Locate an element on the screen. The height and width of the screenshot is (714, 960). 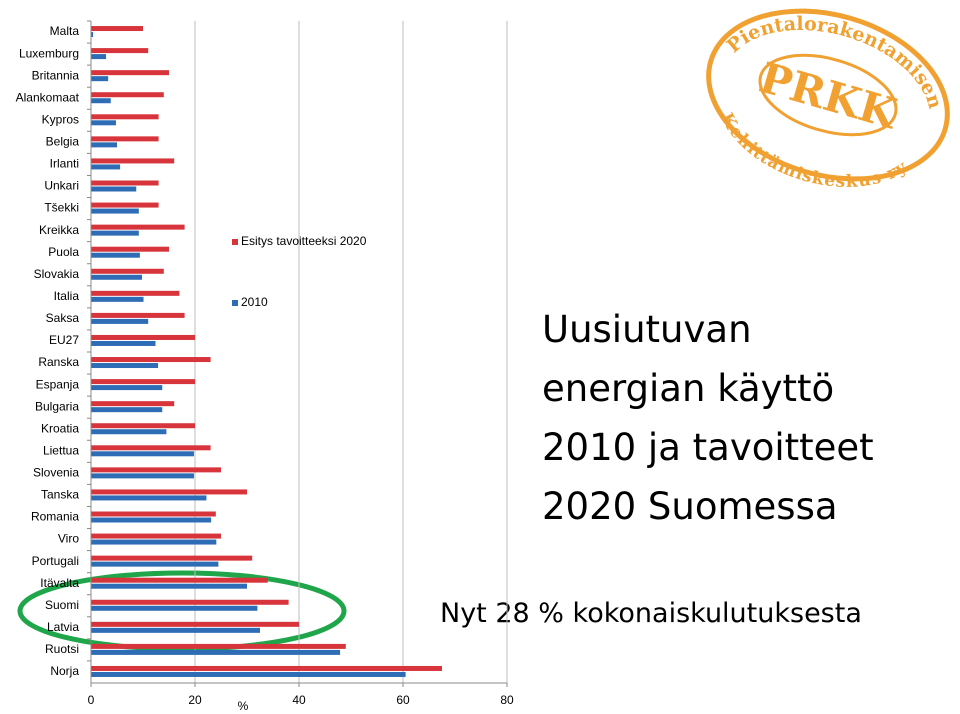
x-tick-label: 80 is located at coordinates (507, 700).